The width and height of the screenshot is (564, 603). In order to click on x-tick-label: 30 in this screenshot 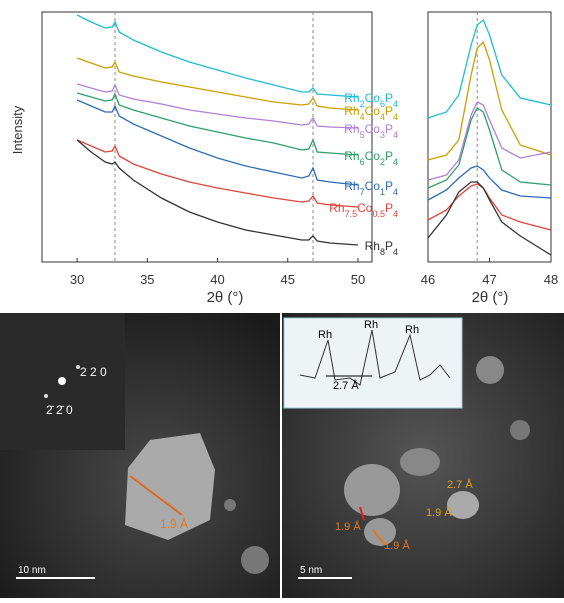, I will do `click(77, 279)`.